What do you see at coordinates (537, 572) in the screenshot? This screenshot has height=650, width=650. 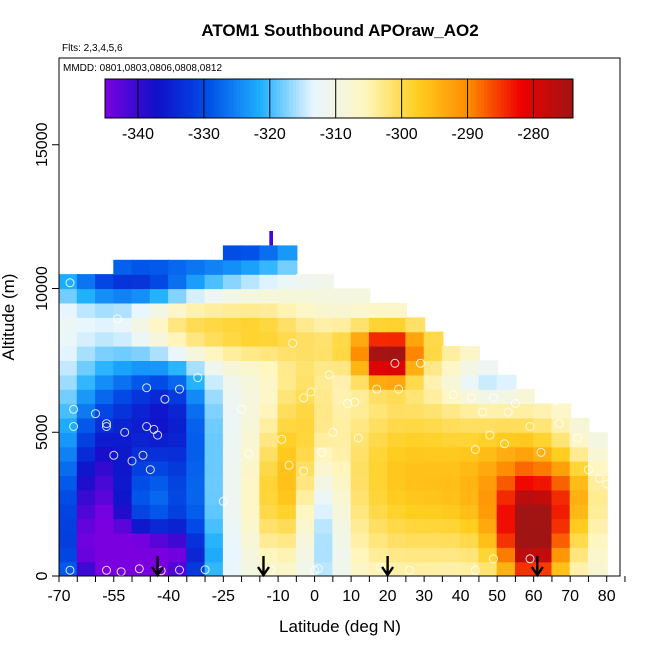 I see `profile-arrow-head` at bounding box center [537, 572].